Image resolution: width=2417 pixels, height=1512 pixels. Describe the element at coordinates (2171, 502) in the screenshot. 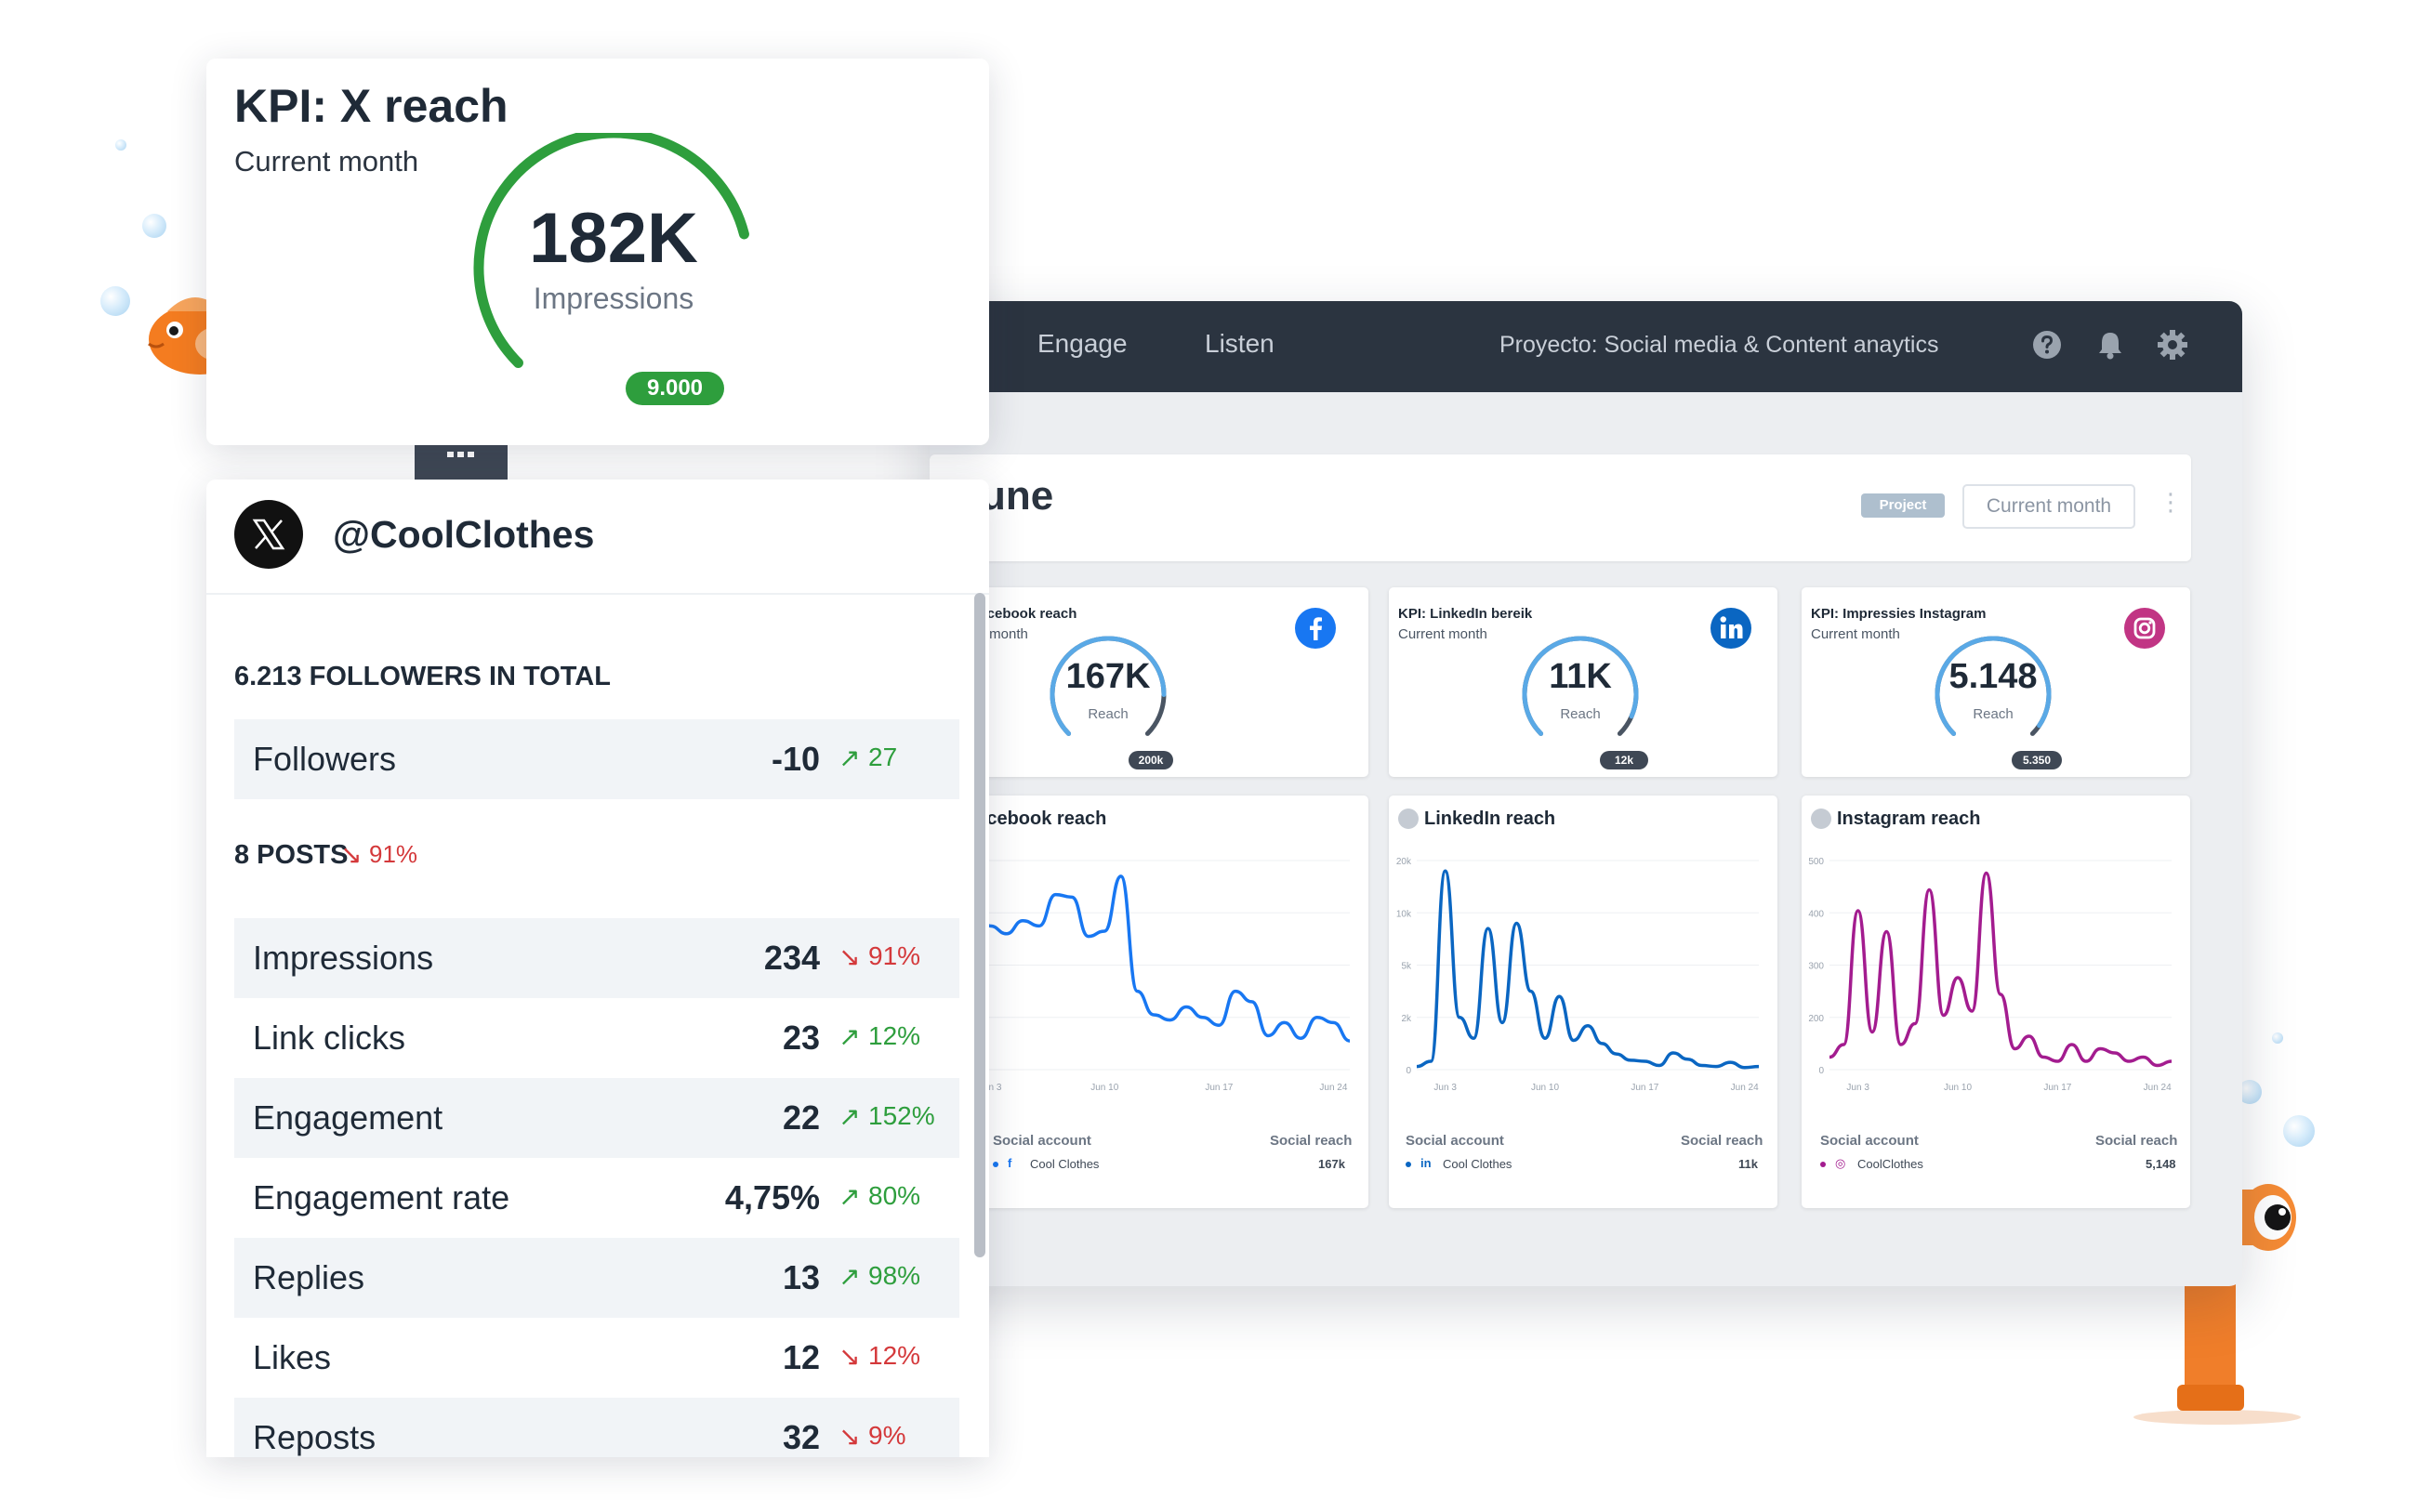

I see `more-menu-icon: ⋮` at that location.